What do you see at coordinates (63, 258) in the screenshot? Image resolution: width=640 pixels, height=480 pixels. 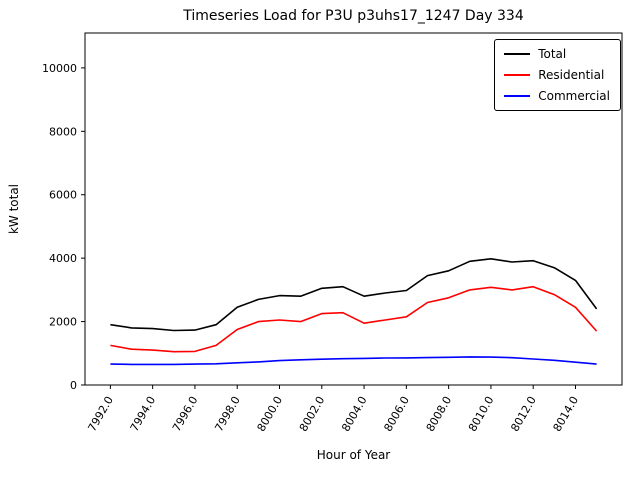 I see `y-tick-label: 4000` at bounding box center [63, 258].